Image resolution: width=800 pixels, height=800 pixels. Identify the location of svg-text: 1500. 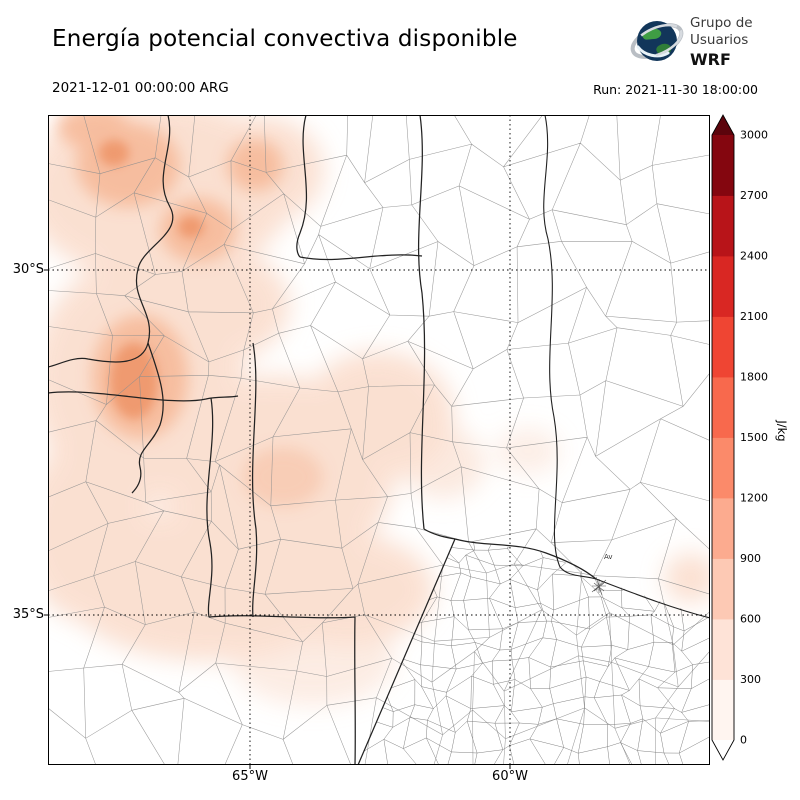
(754, 437).